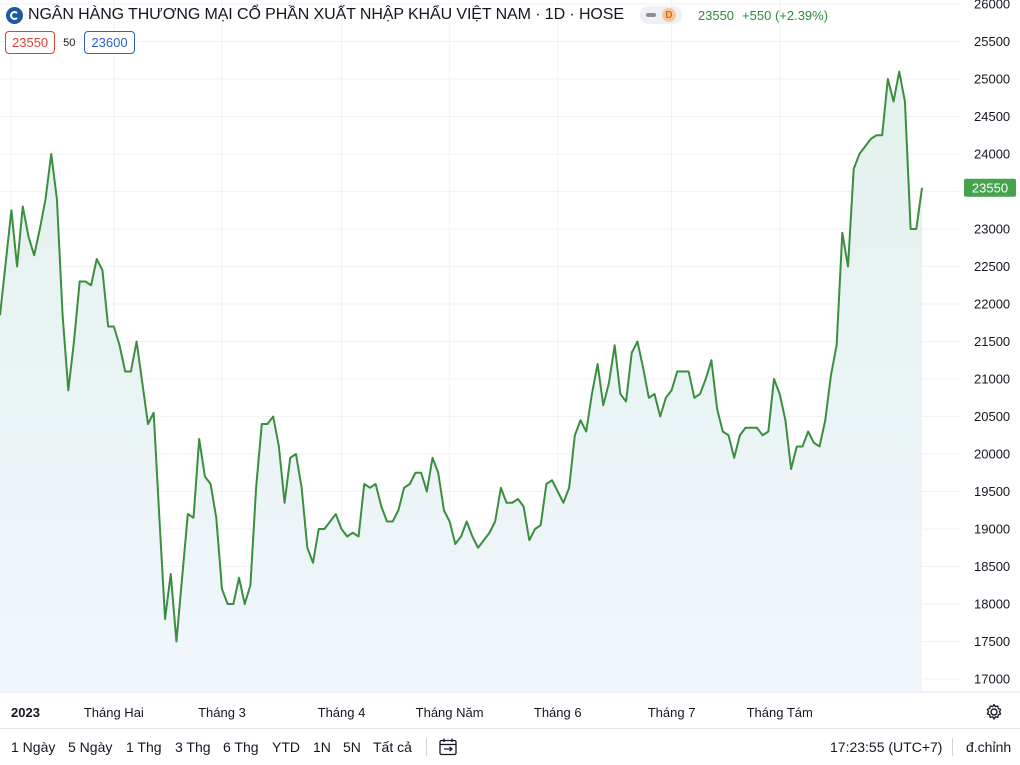 Image resolution: width=1020 pixels, height=765 pixels. I want to click on last-price-label: 23550, so click(990, 187).